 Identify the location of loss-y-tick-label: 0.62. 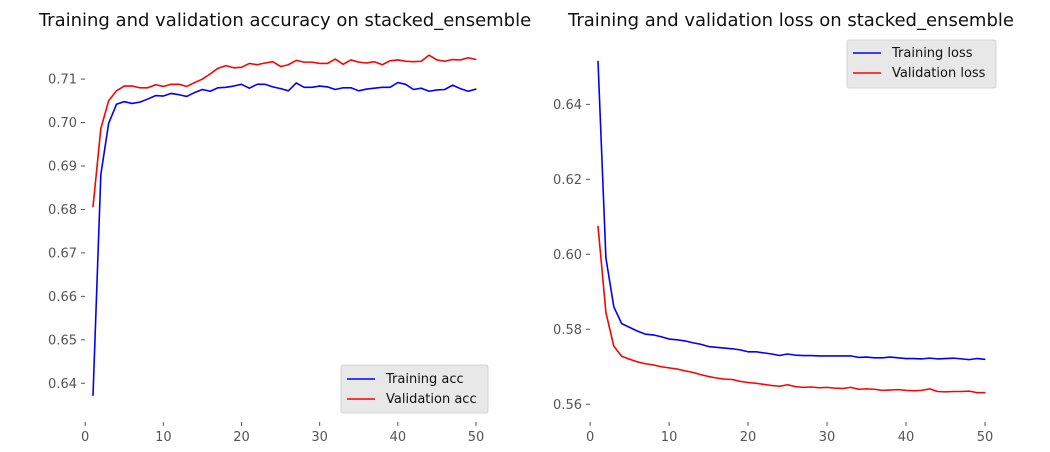
(567, 180).